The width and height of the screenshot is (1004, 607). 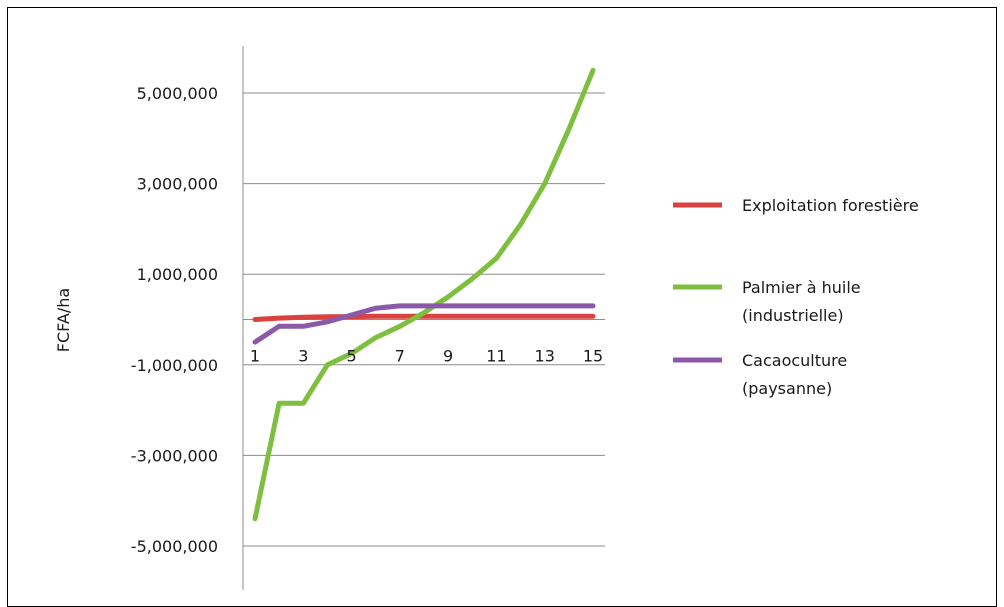 I want to click on legend-label: (paysanne), so click(x=787, y=388).